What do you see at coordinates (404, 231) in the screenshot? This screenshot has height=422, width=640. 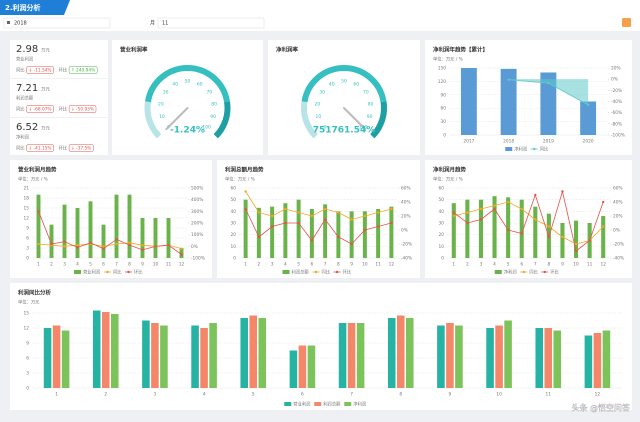 I see `y2-tick-label: 0%` at bounding box center [404, 231].